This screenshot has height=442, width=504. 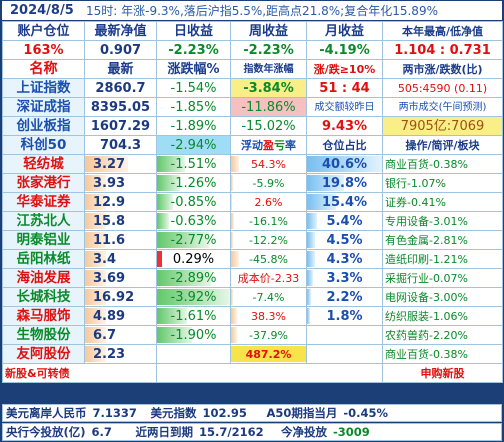 I want to click on stock-price: 12.9, so click(x=120, y=202).